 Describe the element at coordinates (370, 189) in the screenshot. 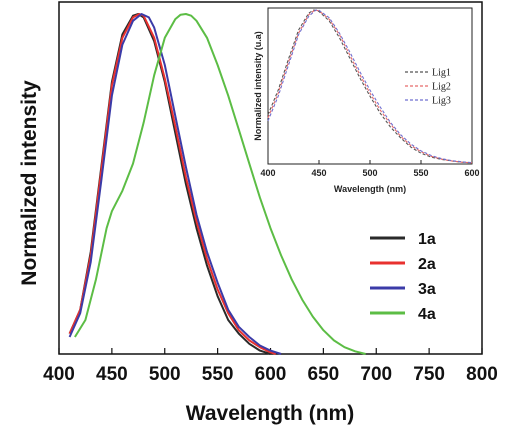

I see `inset-x-axis-title: Wavelength (nm)` at that location.